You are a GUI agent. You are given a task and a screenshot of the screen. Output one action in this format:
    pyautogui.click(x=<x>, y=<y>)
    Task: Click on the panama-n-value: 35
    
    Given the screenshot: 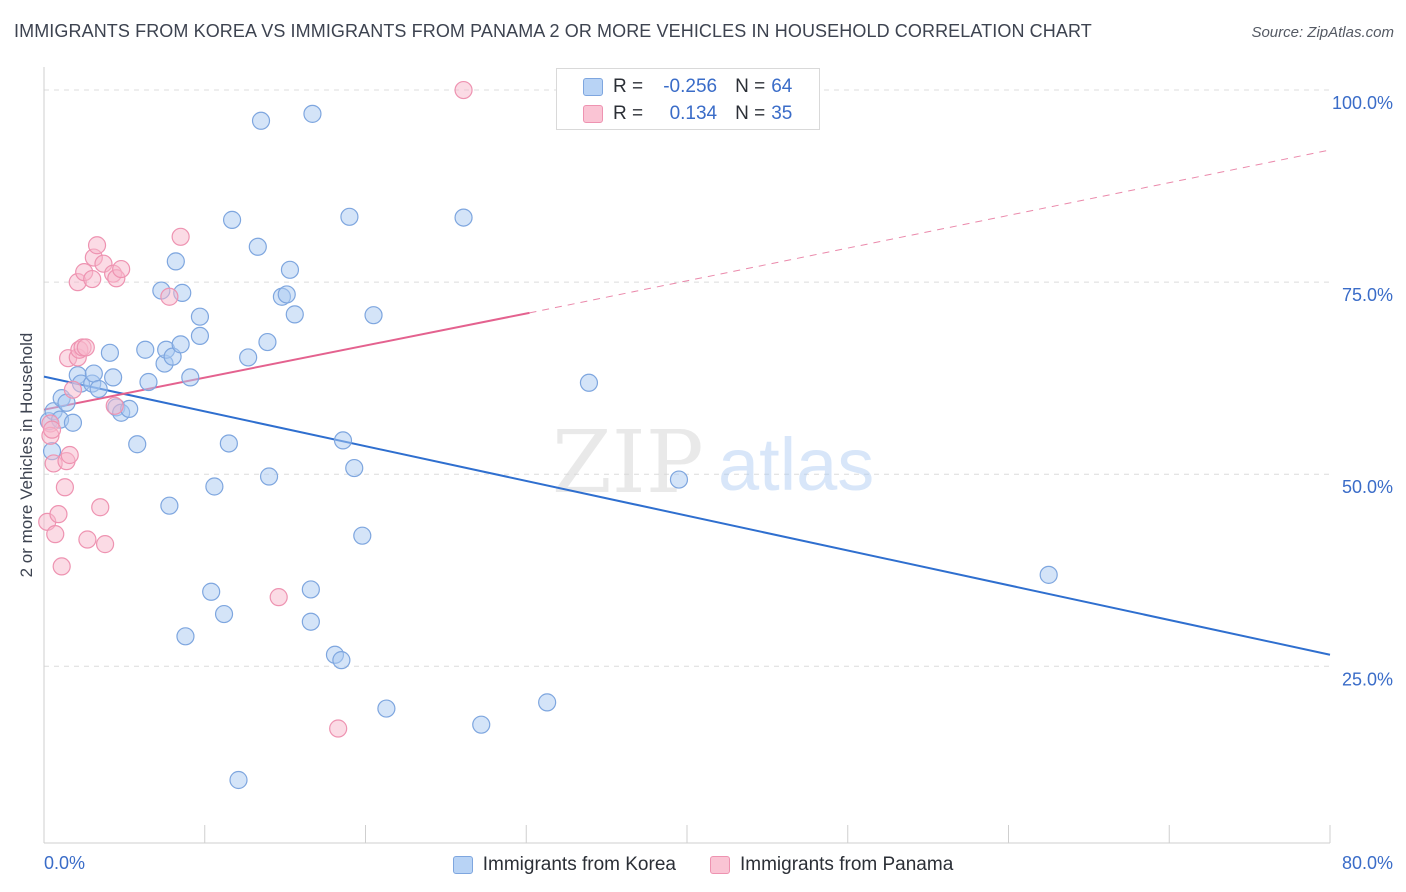 What is the action you would take?
    pyautogui.click(x=782, y=113)
    